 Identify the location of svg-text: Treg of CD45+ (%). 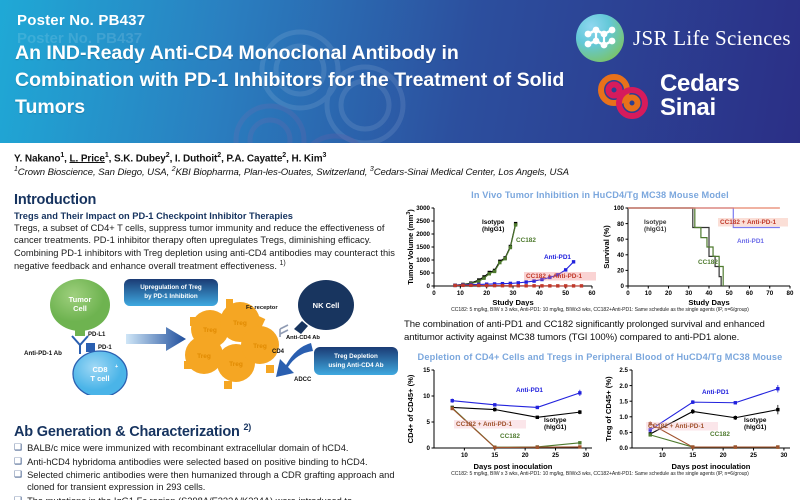
(608, 409).